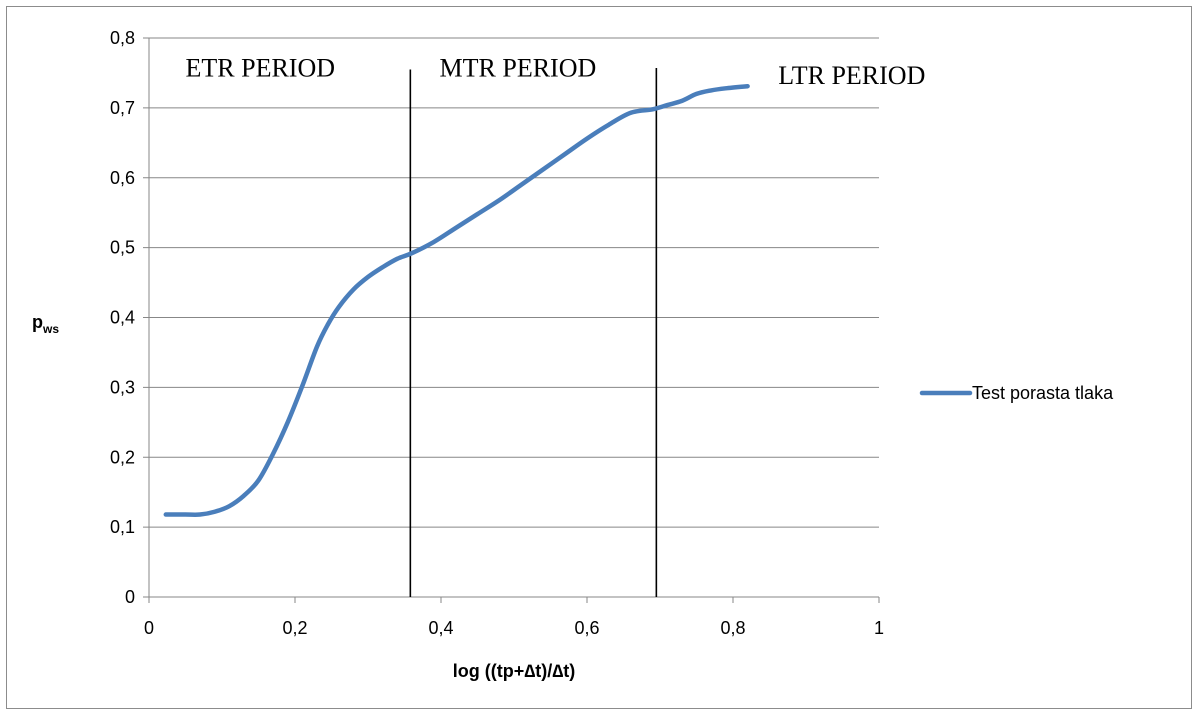  Describe the element at coordinates (122, 108) in the screenshot. I see `y-tick-label: 0,7` at that location.